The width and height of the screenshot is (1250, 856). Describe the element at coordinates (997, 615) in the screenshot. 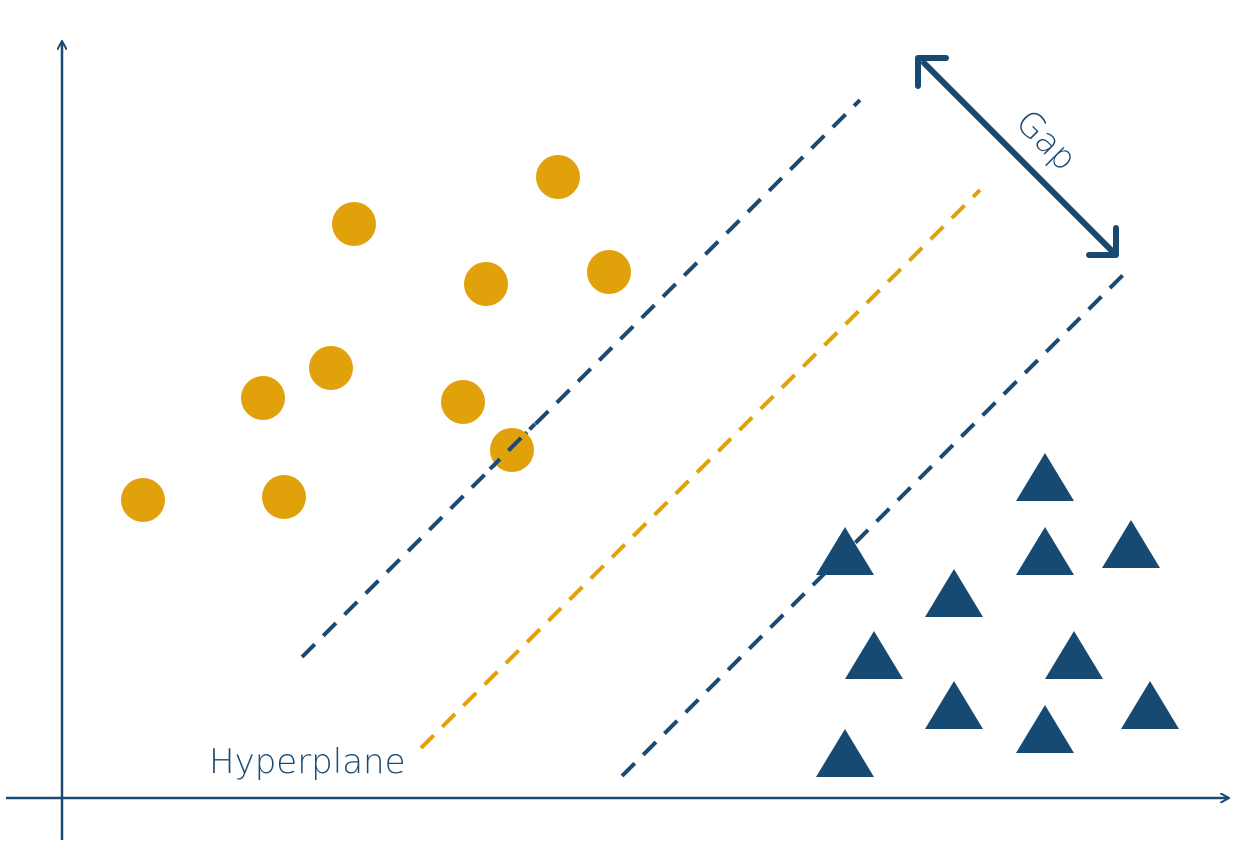

I see `class-triangles` at that location.